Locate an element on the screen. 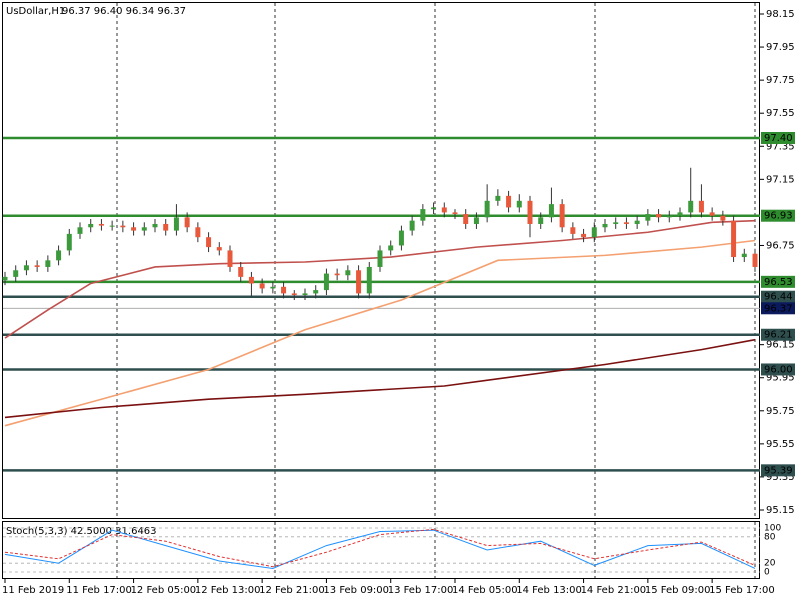 This screenshot has height=600, width=800. x-tick-label: 14 Feb 05:00 is located at coordinates (485, 590).